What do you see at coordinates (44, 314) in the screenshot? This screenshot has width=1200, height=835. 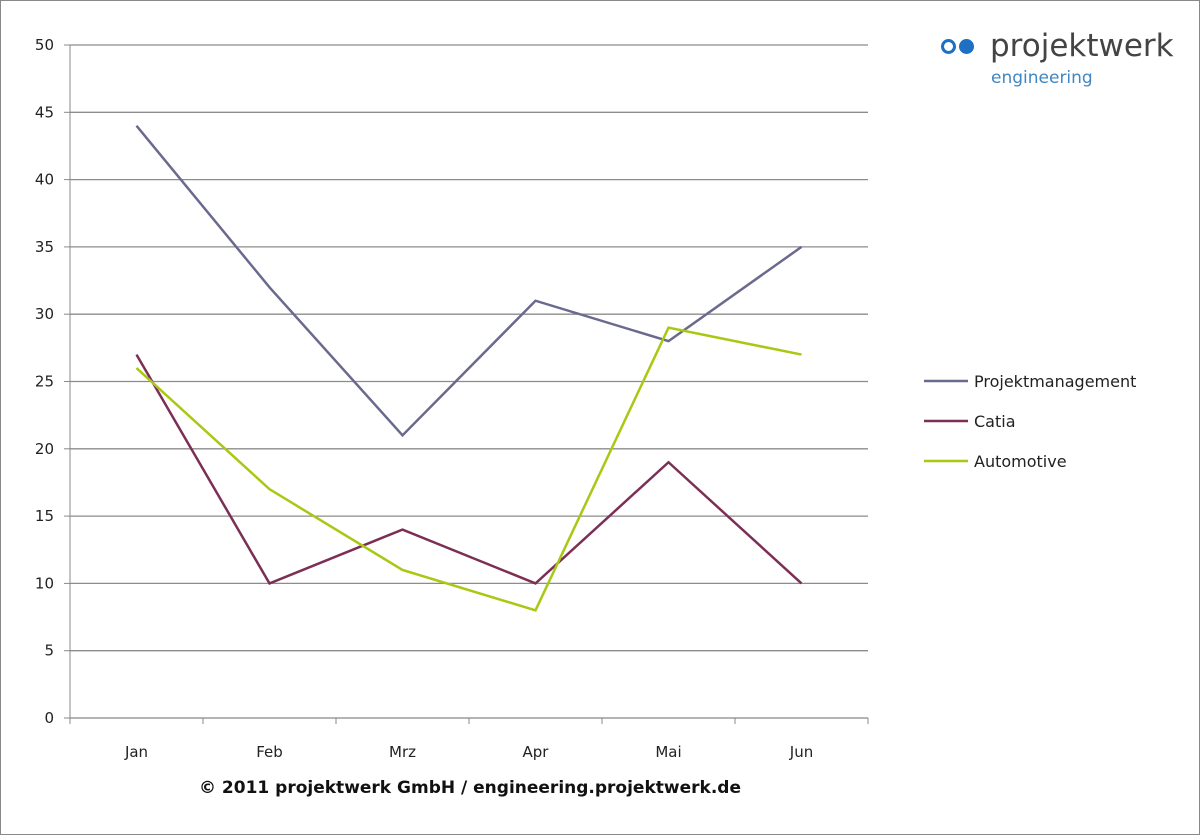 I see `y-tick-label: 30` at bounding box center [44, 314].